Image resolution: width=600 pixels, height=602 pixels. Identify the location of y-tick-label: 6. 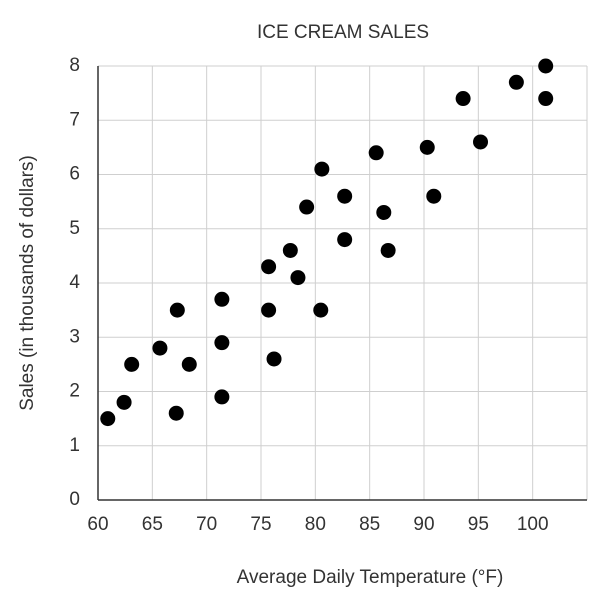
(74, 174).